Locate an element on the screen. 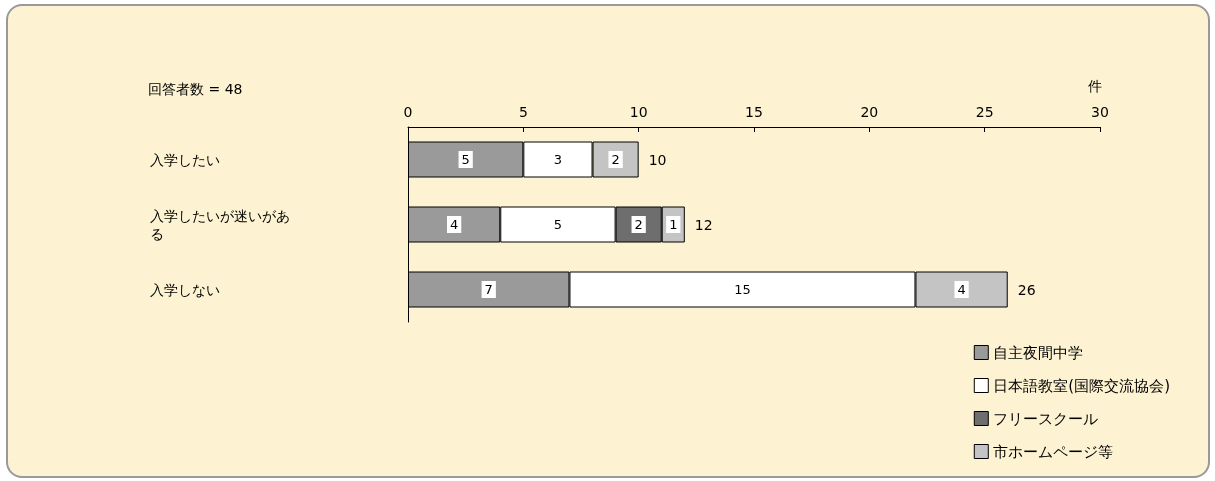 Image resolution: width=1215 pixels, height=481 pixels. text: 回答者数 = 48 is located at coordinates (195, 89).